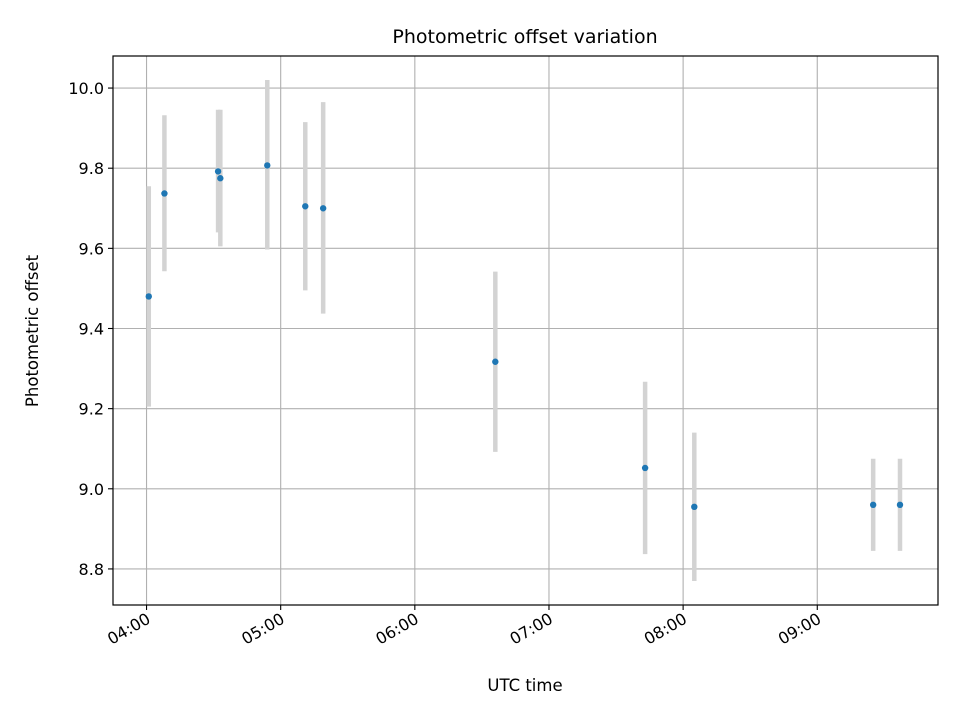 The width and height of the screenshot is (960, 720). Describe the element at coordinates (91, 168) in the screenshot. I see `y-tick-label: 9.8` at that location.